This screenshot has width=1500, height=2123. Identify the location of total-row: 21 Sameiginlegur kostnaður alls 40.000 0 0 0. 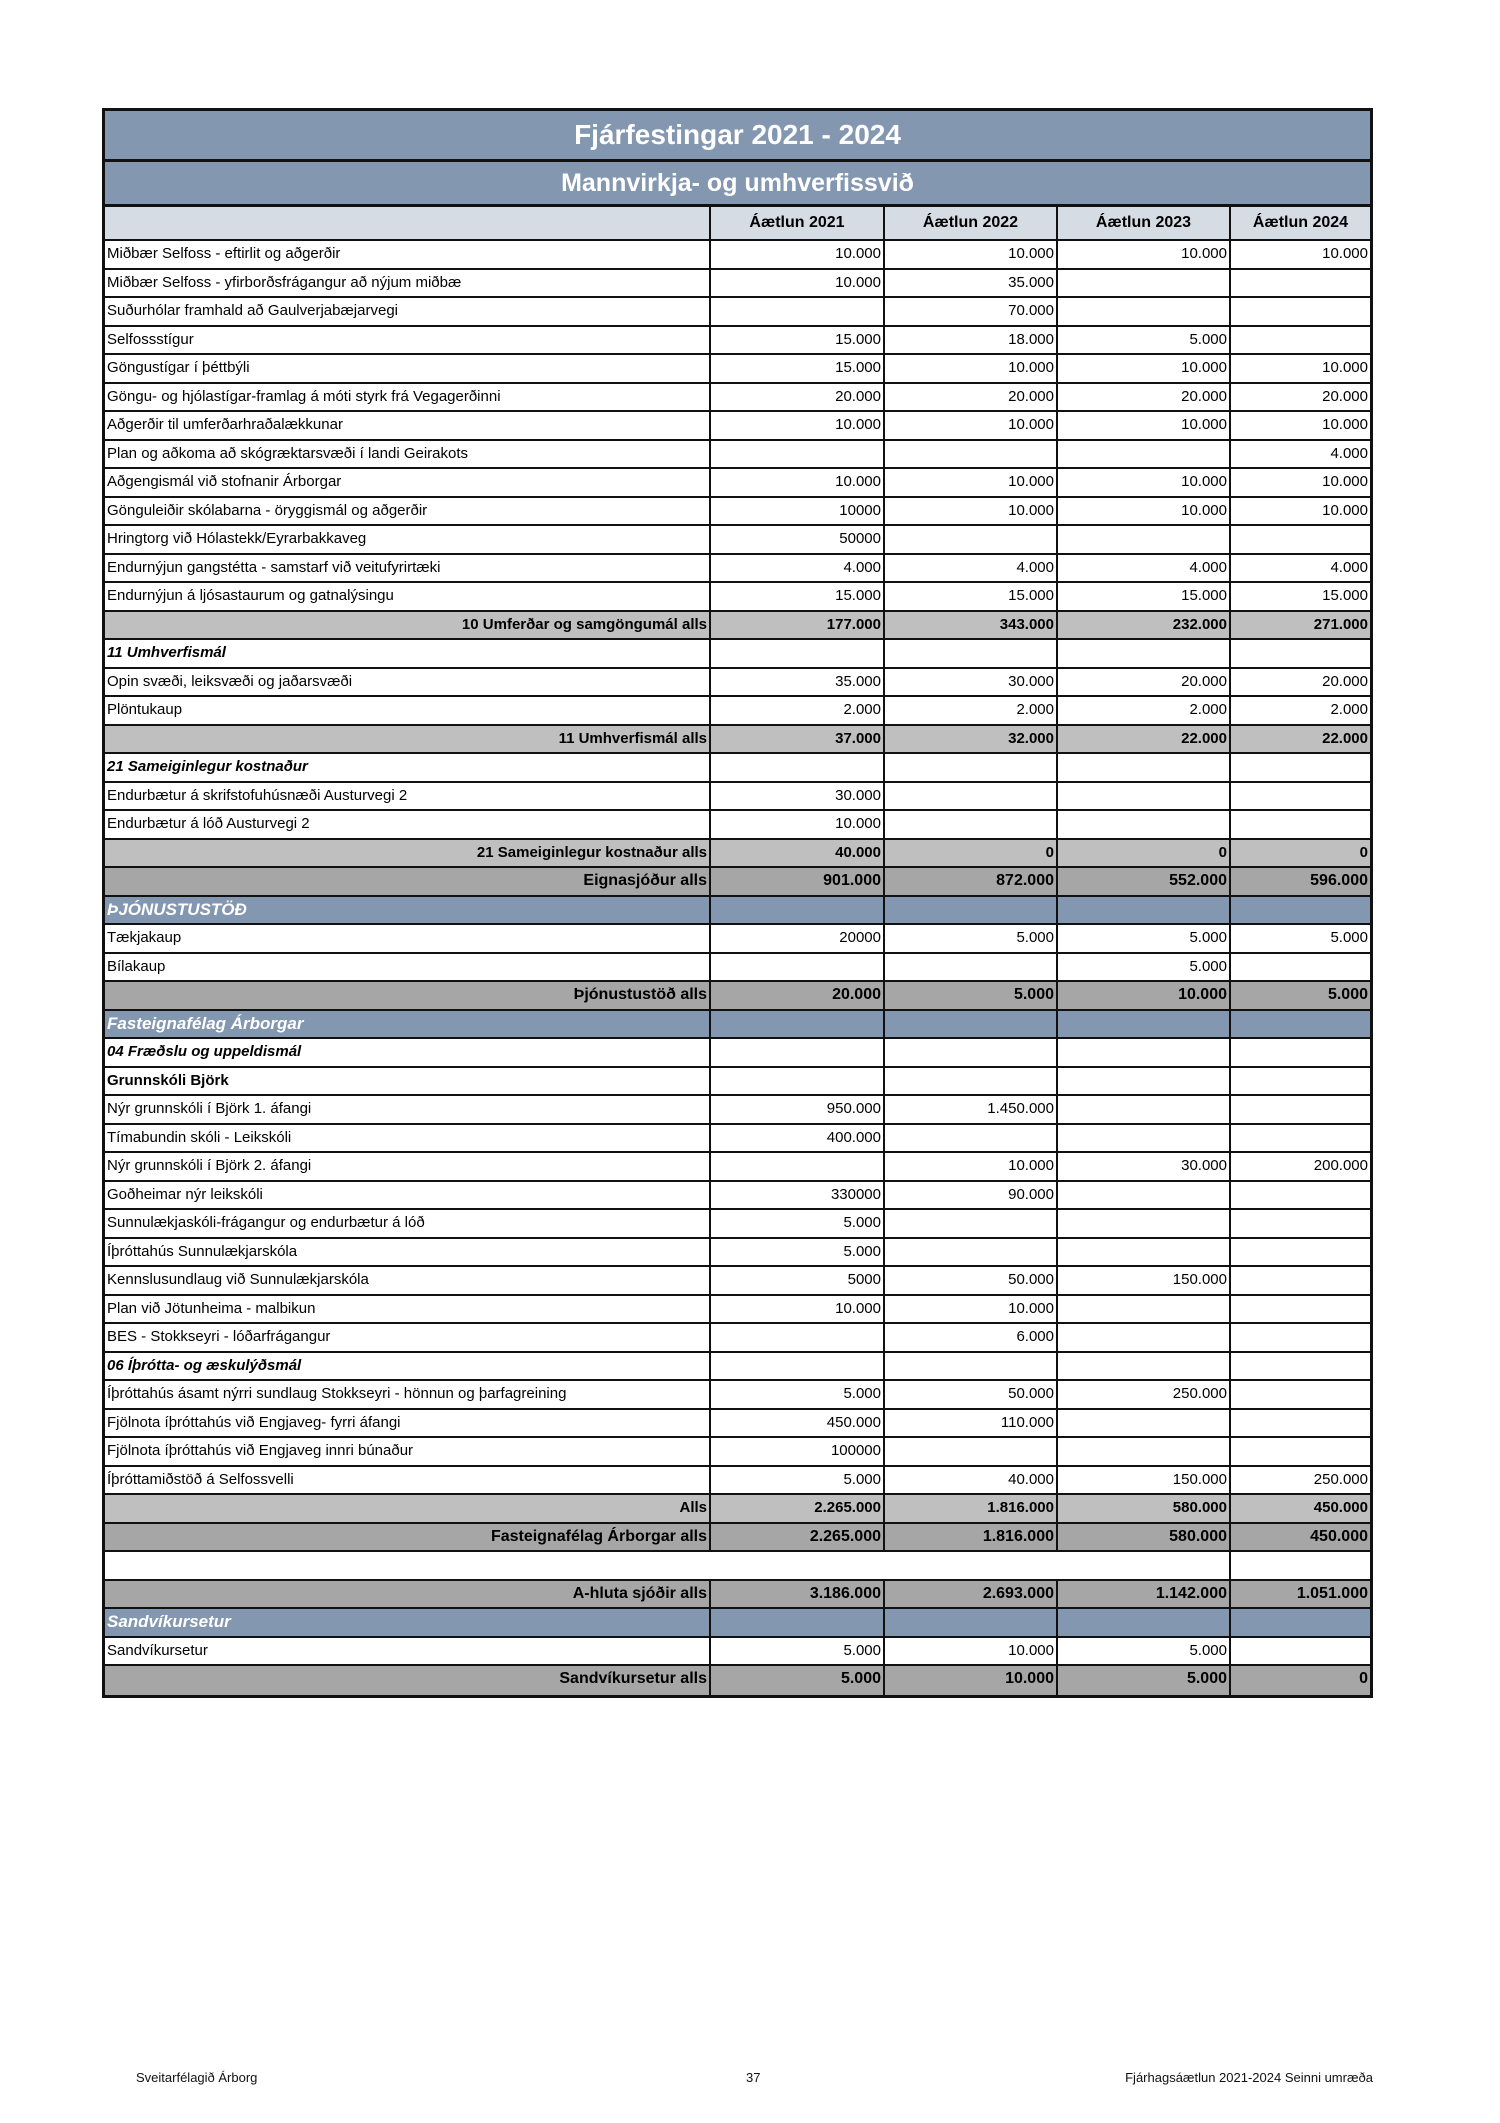
(737, 853).